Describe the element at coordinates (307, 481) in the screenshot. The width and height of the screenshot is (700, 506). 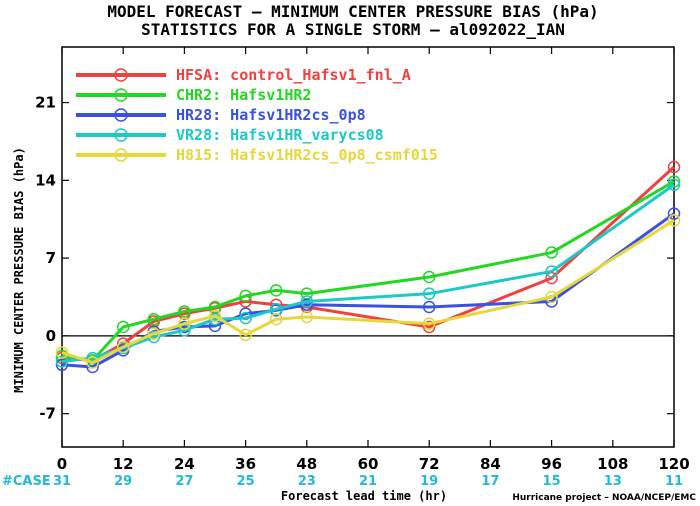
I see `case-count: 23` at that location.